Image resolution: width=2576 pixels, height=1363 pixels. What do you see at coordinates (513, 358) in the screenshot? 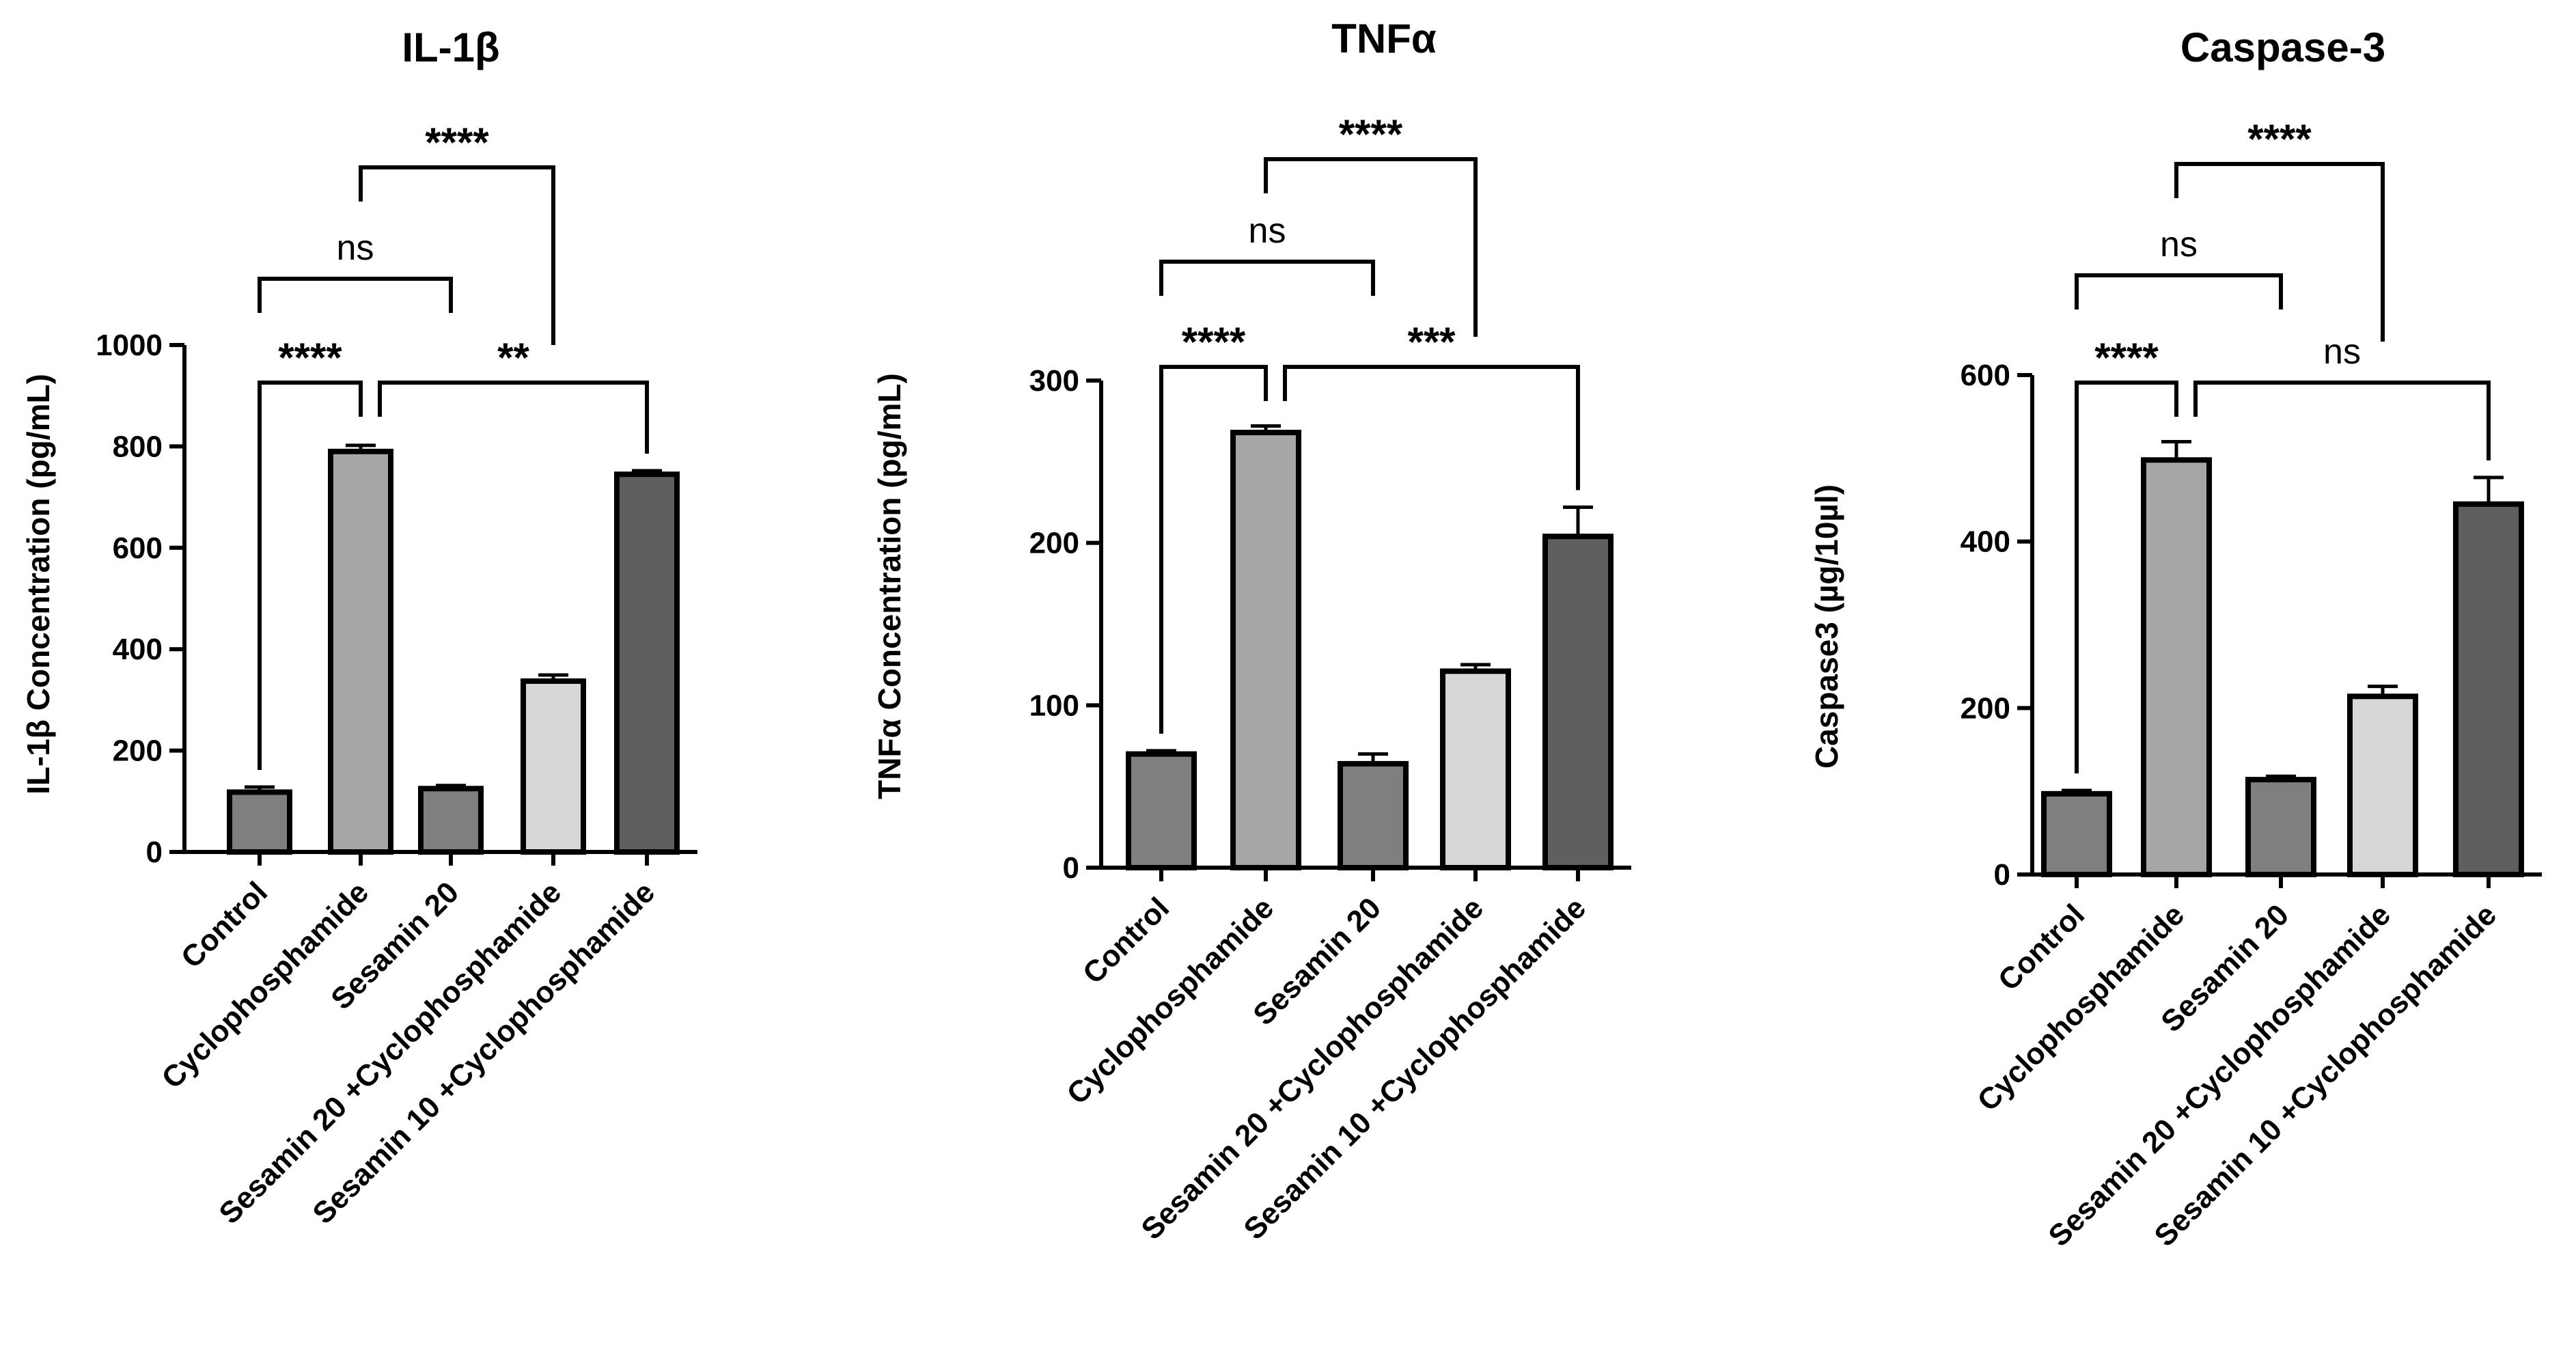
I see `significance-label: **` at bounding box center [513, 358].